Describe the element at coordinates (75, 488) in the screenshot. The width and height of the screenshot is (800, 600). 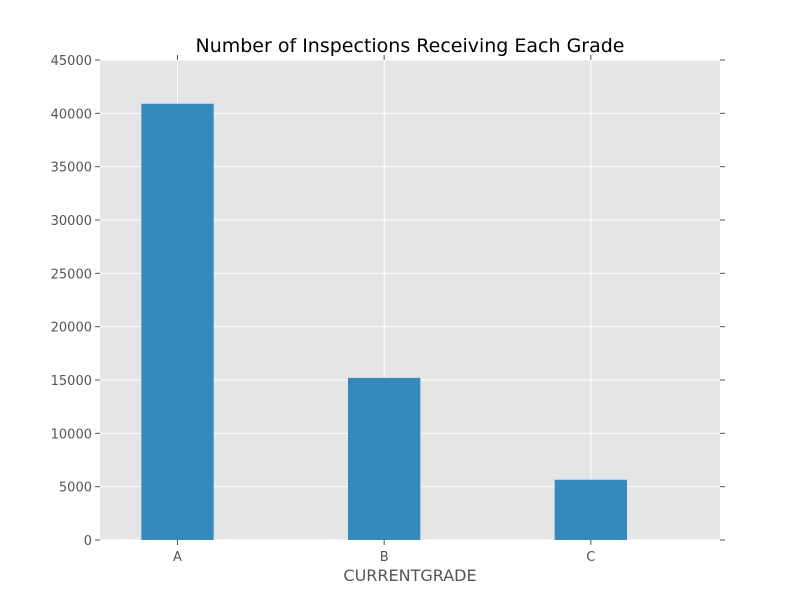
I see `y-tick-label: 5000` at that location.